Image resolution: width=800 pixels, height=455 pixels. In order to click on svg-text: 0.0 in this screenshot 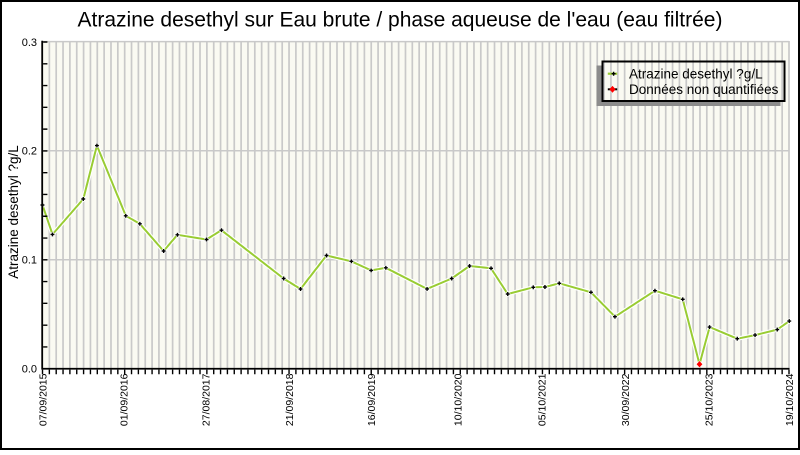, I will do `click(29, 370)`.